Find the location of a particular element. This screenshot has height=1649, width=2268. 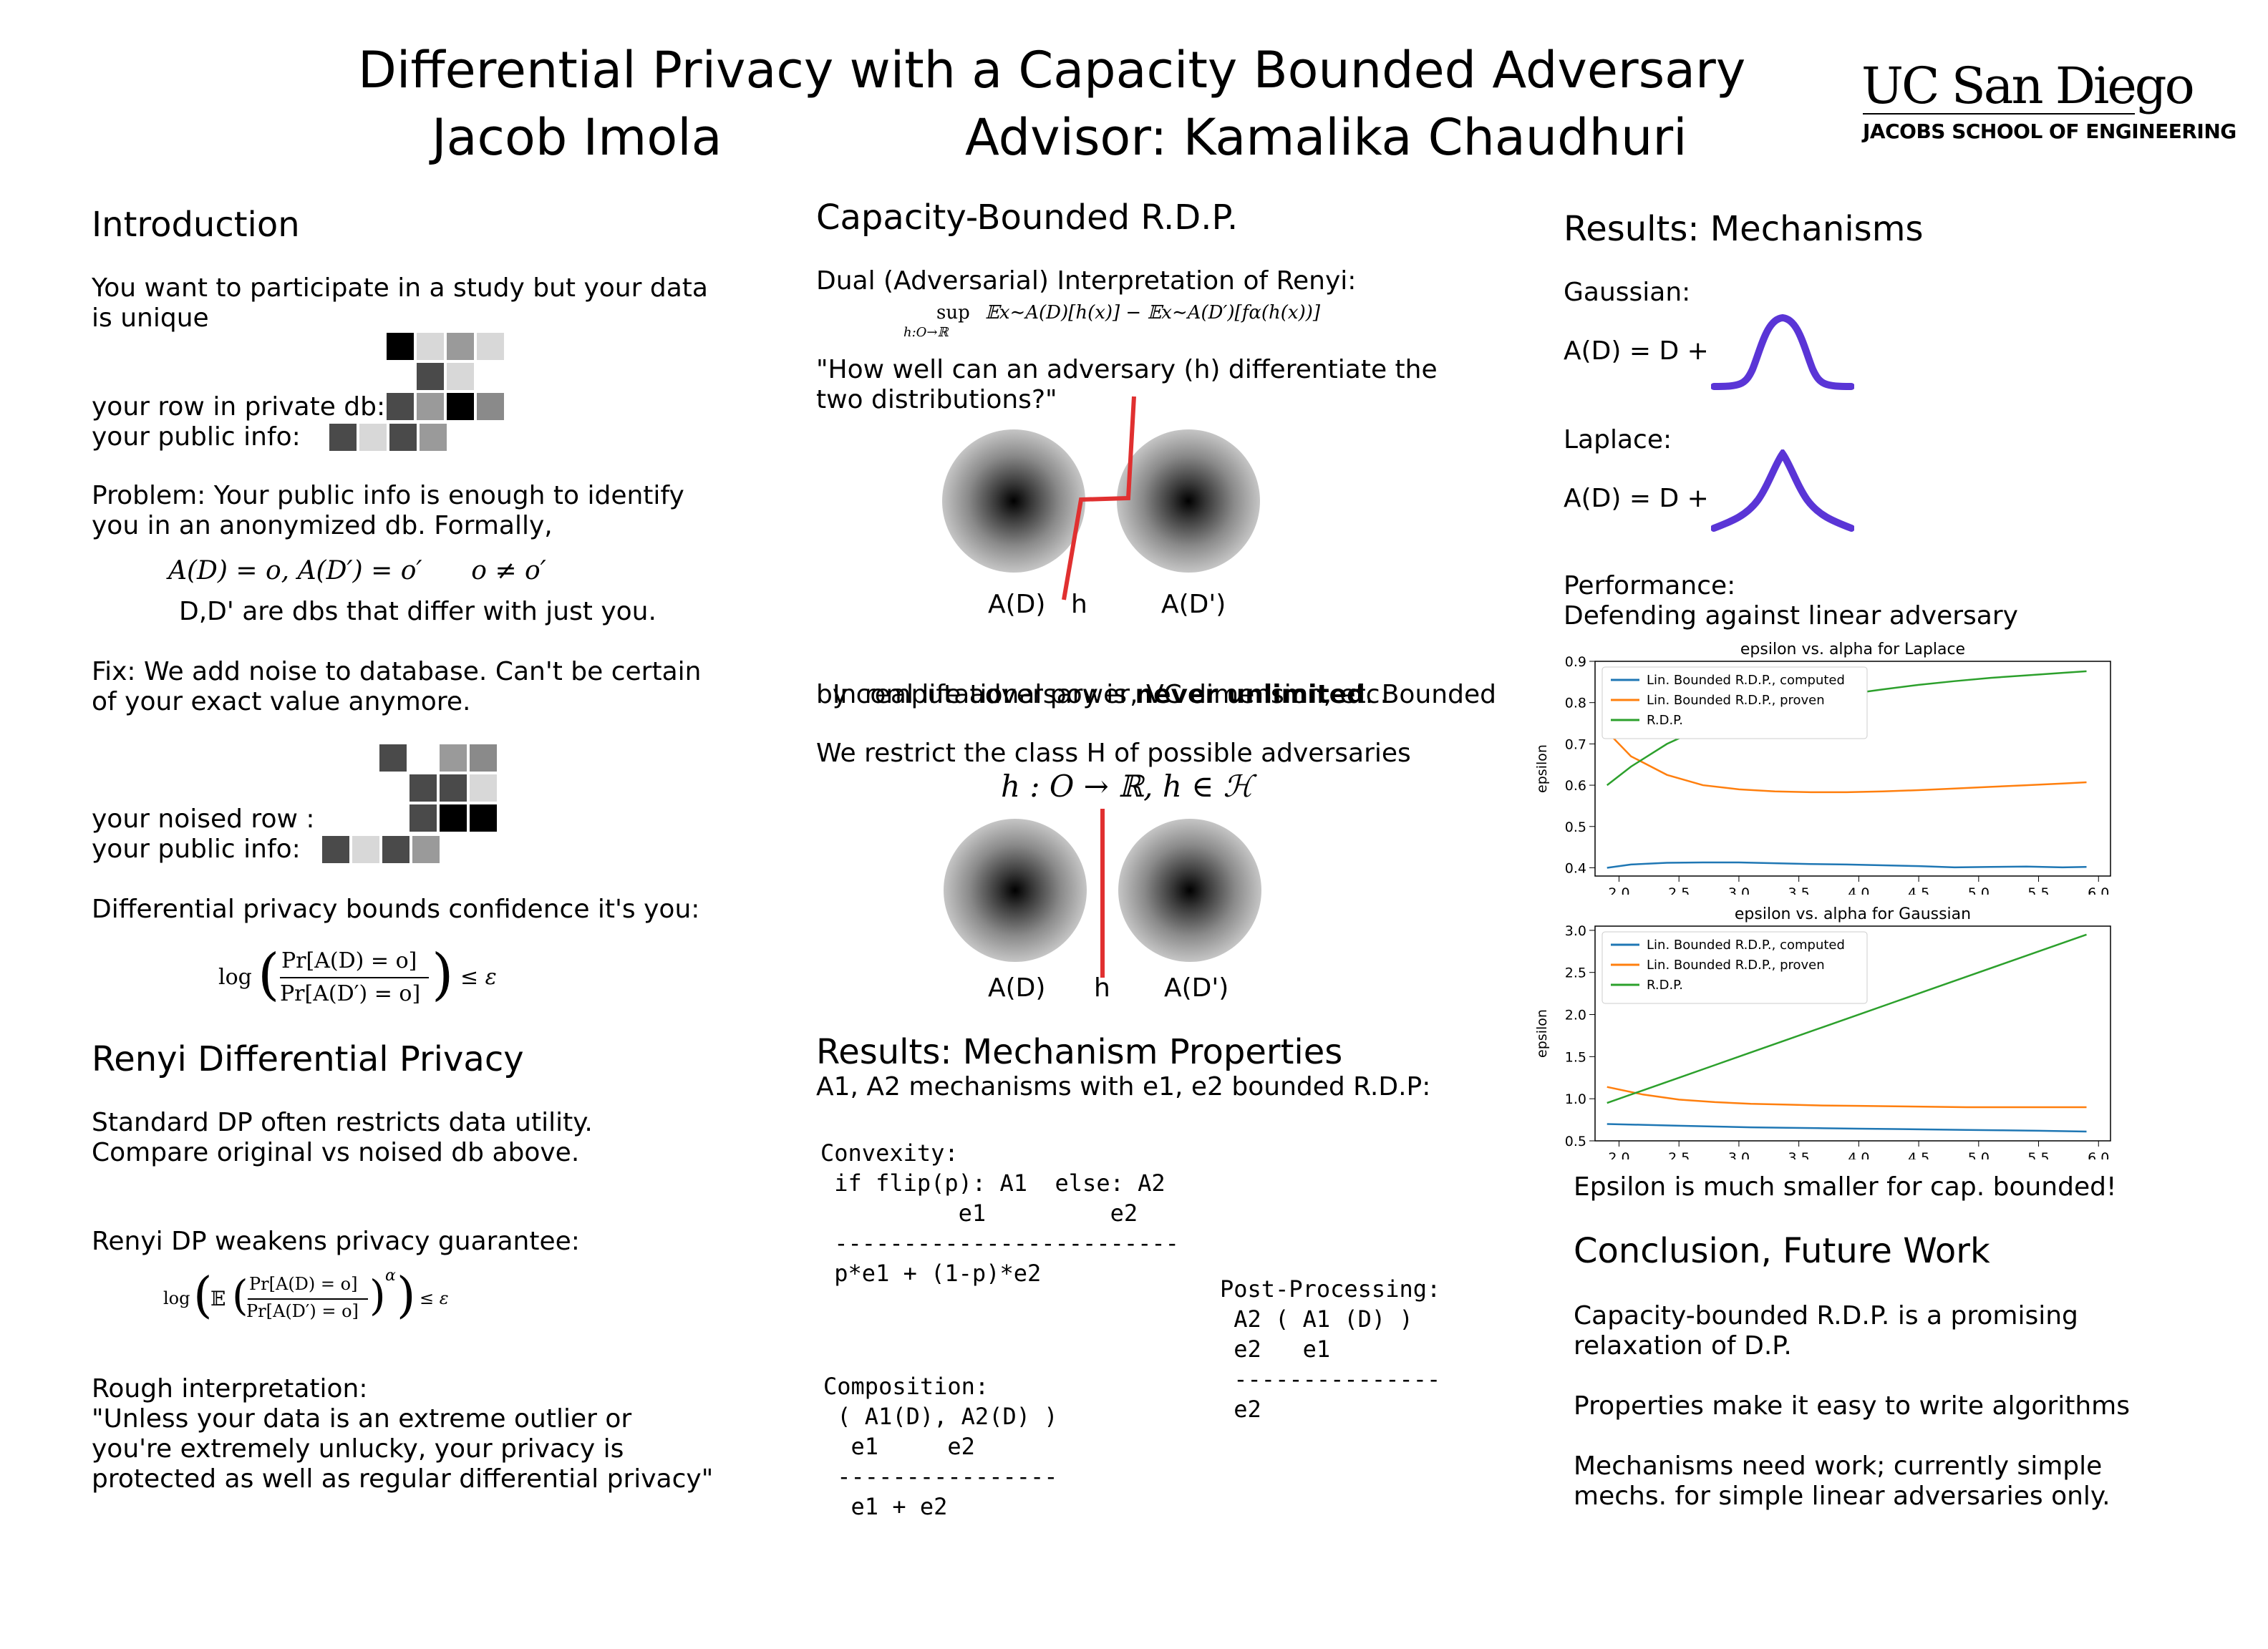

dp-numerator: Pr[A(D) = o] is located at coordinates (349, 960).